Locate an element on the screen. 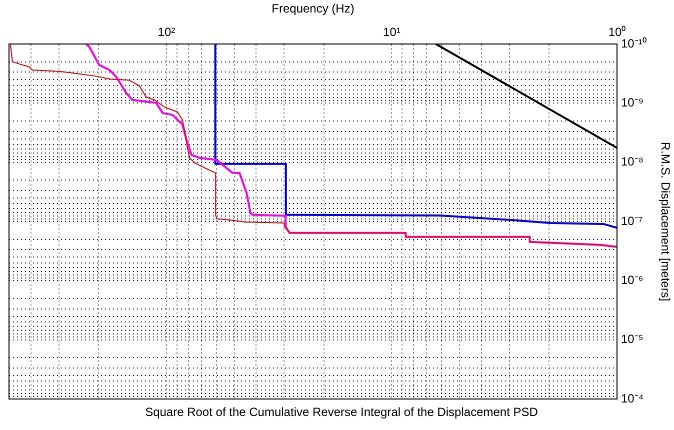 The height and width of the screenshot is (430, 674). x-tick-label: 10¹ is located at coordinates (391, 32).